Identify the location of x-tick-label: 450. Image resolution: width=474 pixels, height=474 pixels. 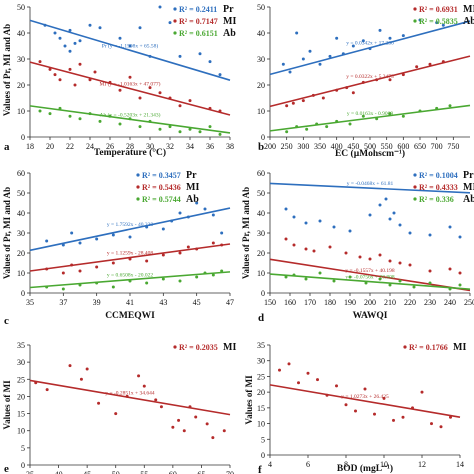
(353, 146).